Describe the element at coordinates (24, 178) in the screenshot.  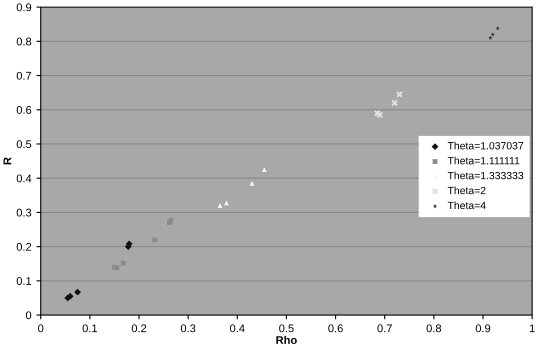
I see `y-tick-label: 0.4` at that location.